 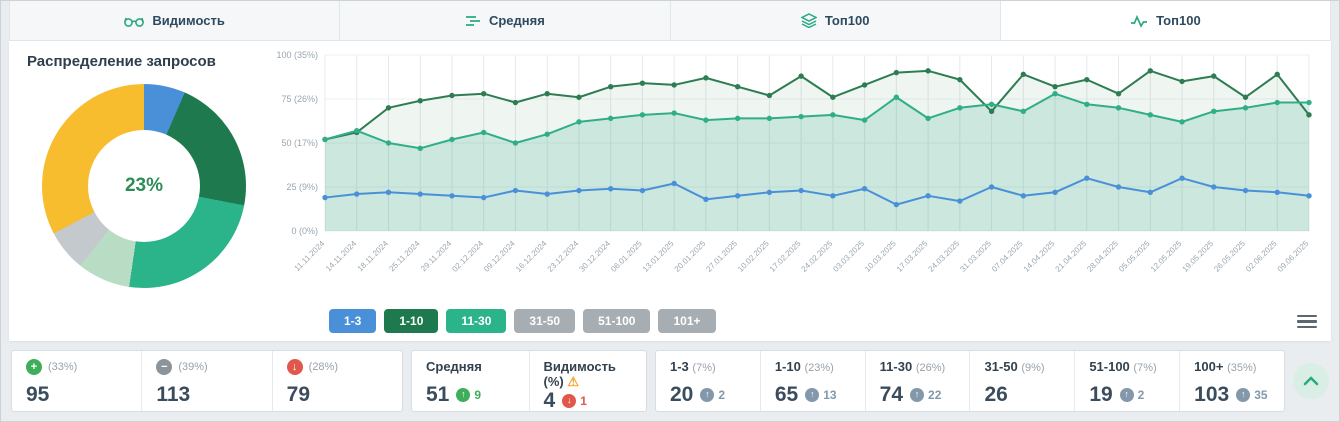 What do you see at coordinates (188, 20) in the screenshot?
I see `tab-label: Видимость` at bounding box center [188, 20].